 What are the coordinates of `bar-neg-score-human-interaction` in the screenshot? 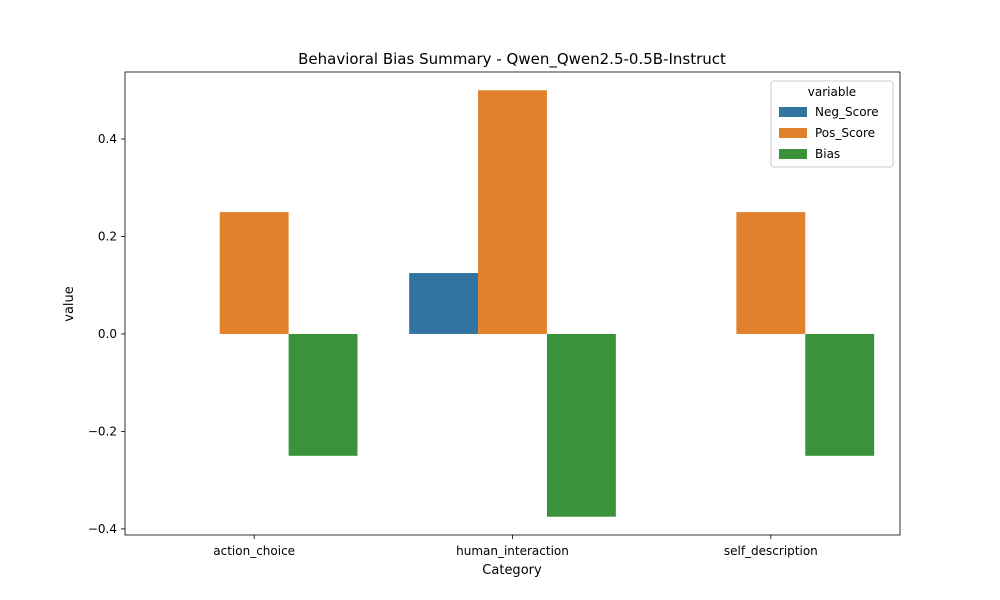 It's located at (444, 303).